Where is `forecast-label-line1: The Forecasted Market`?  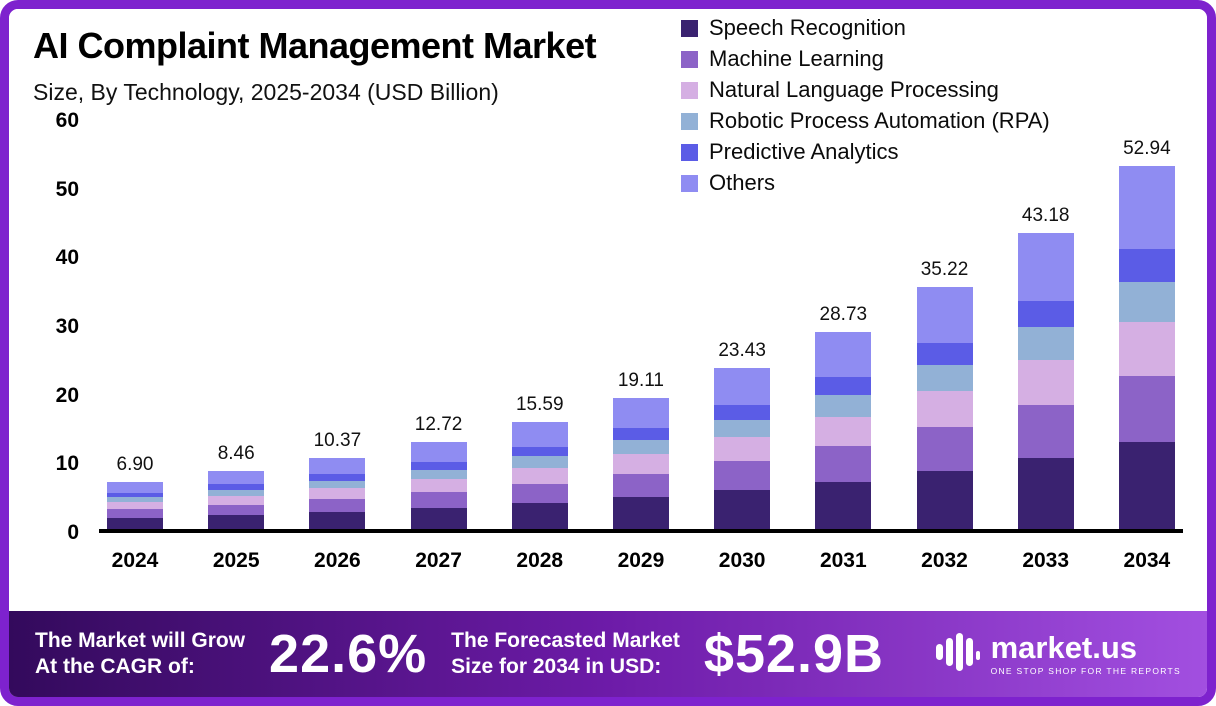
forecast-label-line1: The Forecasted Market is located at coordinates (565, 640).